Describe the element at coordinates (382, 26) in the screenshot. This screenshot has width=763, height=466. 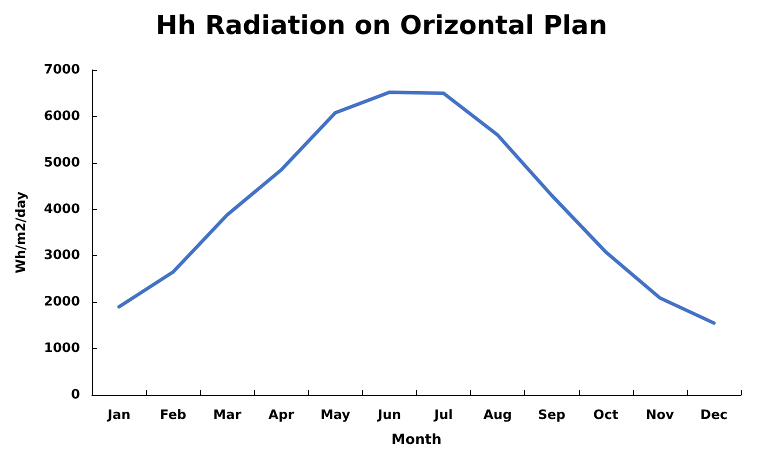
I see `chart-title: Hh Radiation on Orizontal Plan` at that location.